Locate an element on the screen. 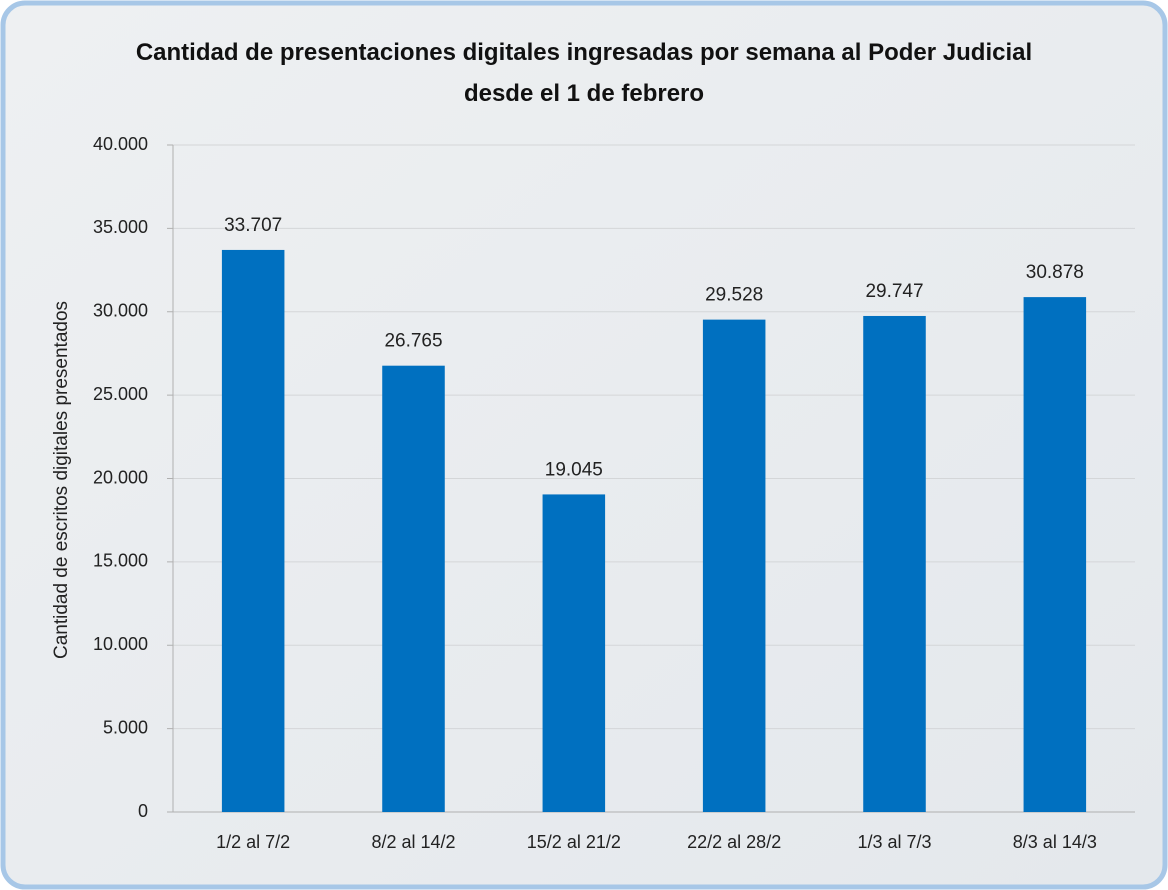 This screenshot has width=1168, height=890. data-label: 33.707 is located at coordinates (253, 225).